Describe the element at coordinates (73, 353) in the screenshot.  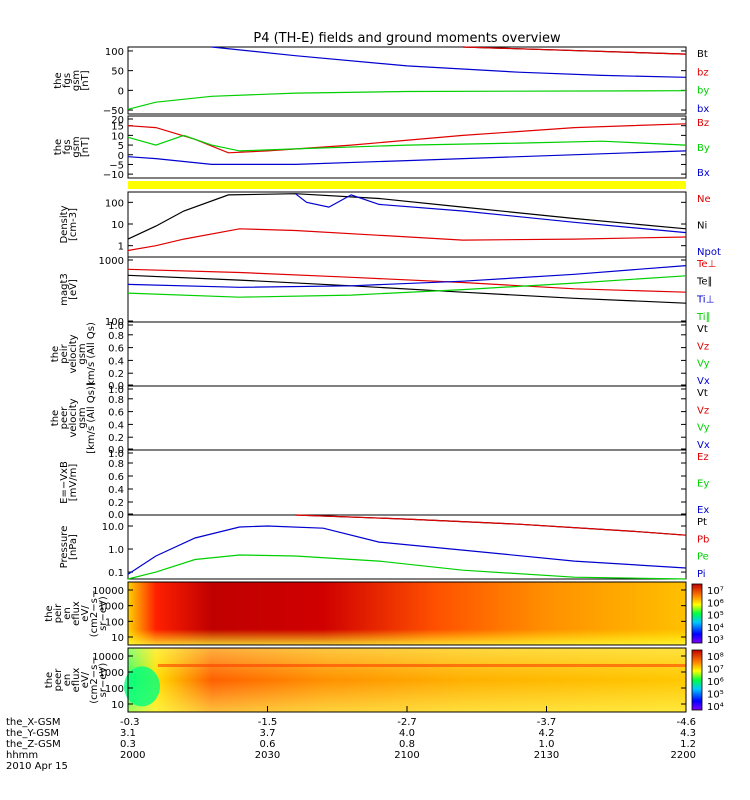
I see `y-axis-label: velocity` at that location.